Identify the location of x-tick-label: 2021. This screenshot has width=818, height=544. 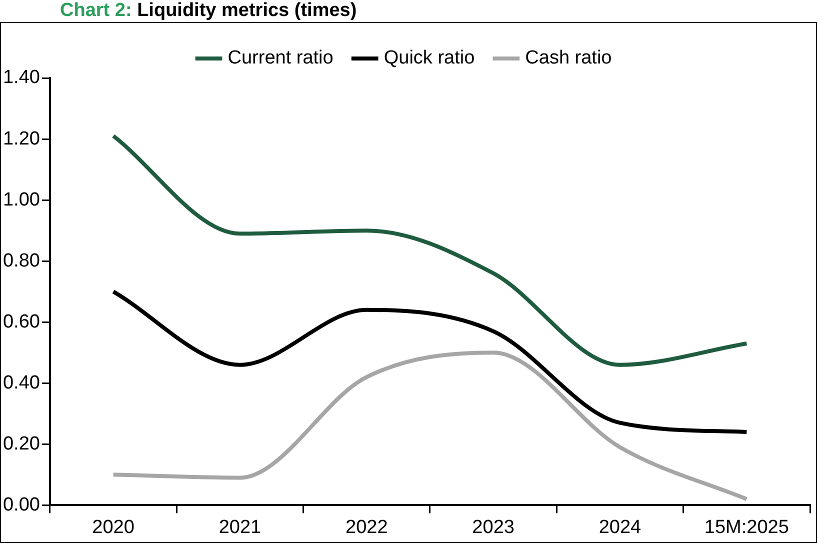
(240, 527).